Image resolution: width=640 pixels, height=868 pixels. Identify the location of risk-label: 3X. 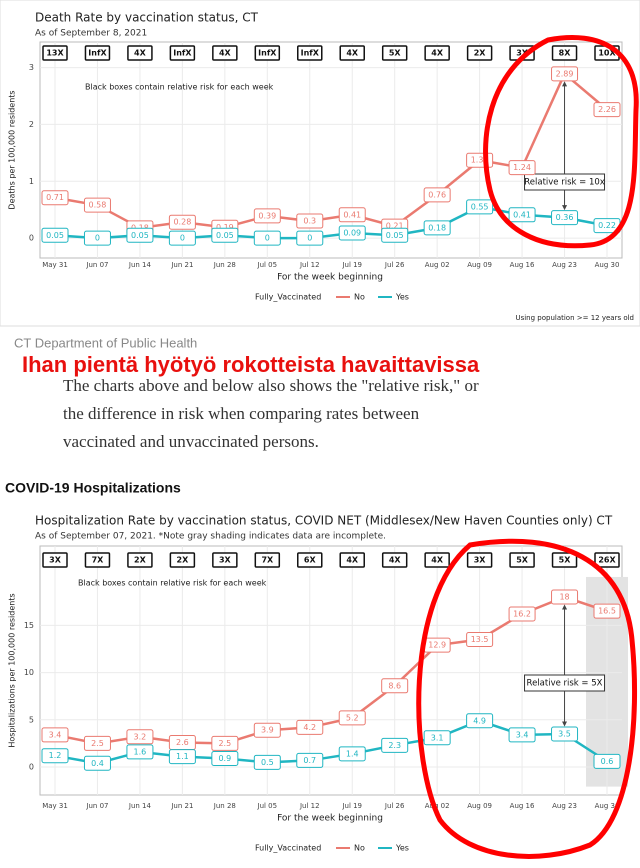
(55, 560).